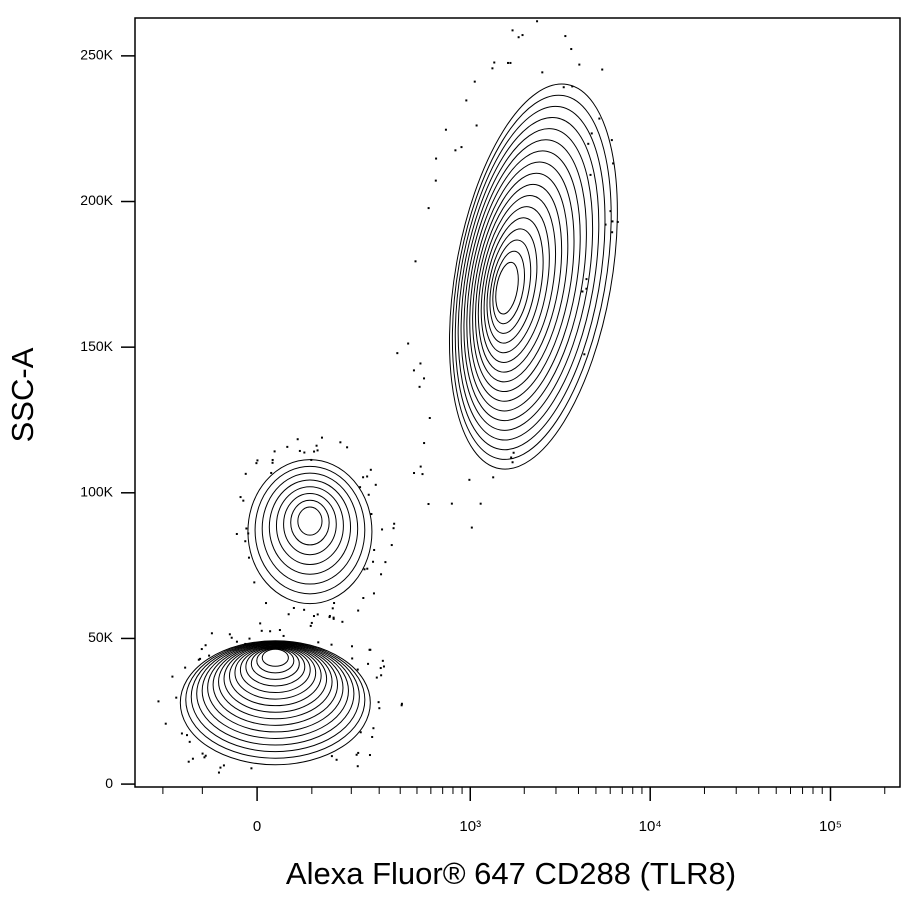 This screenshot has height=916, width=911. I want to click on x-tick-label: 10⁵, so click(830, 826).